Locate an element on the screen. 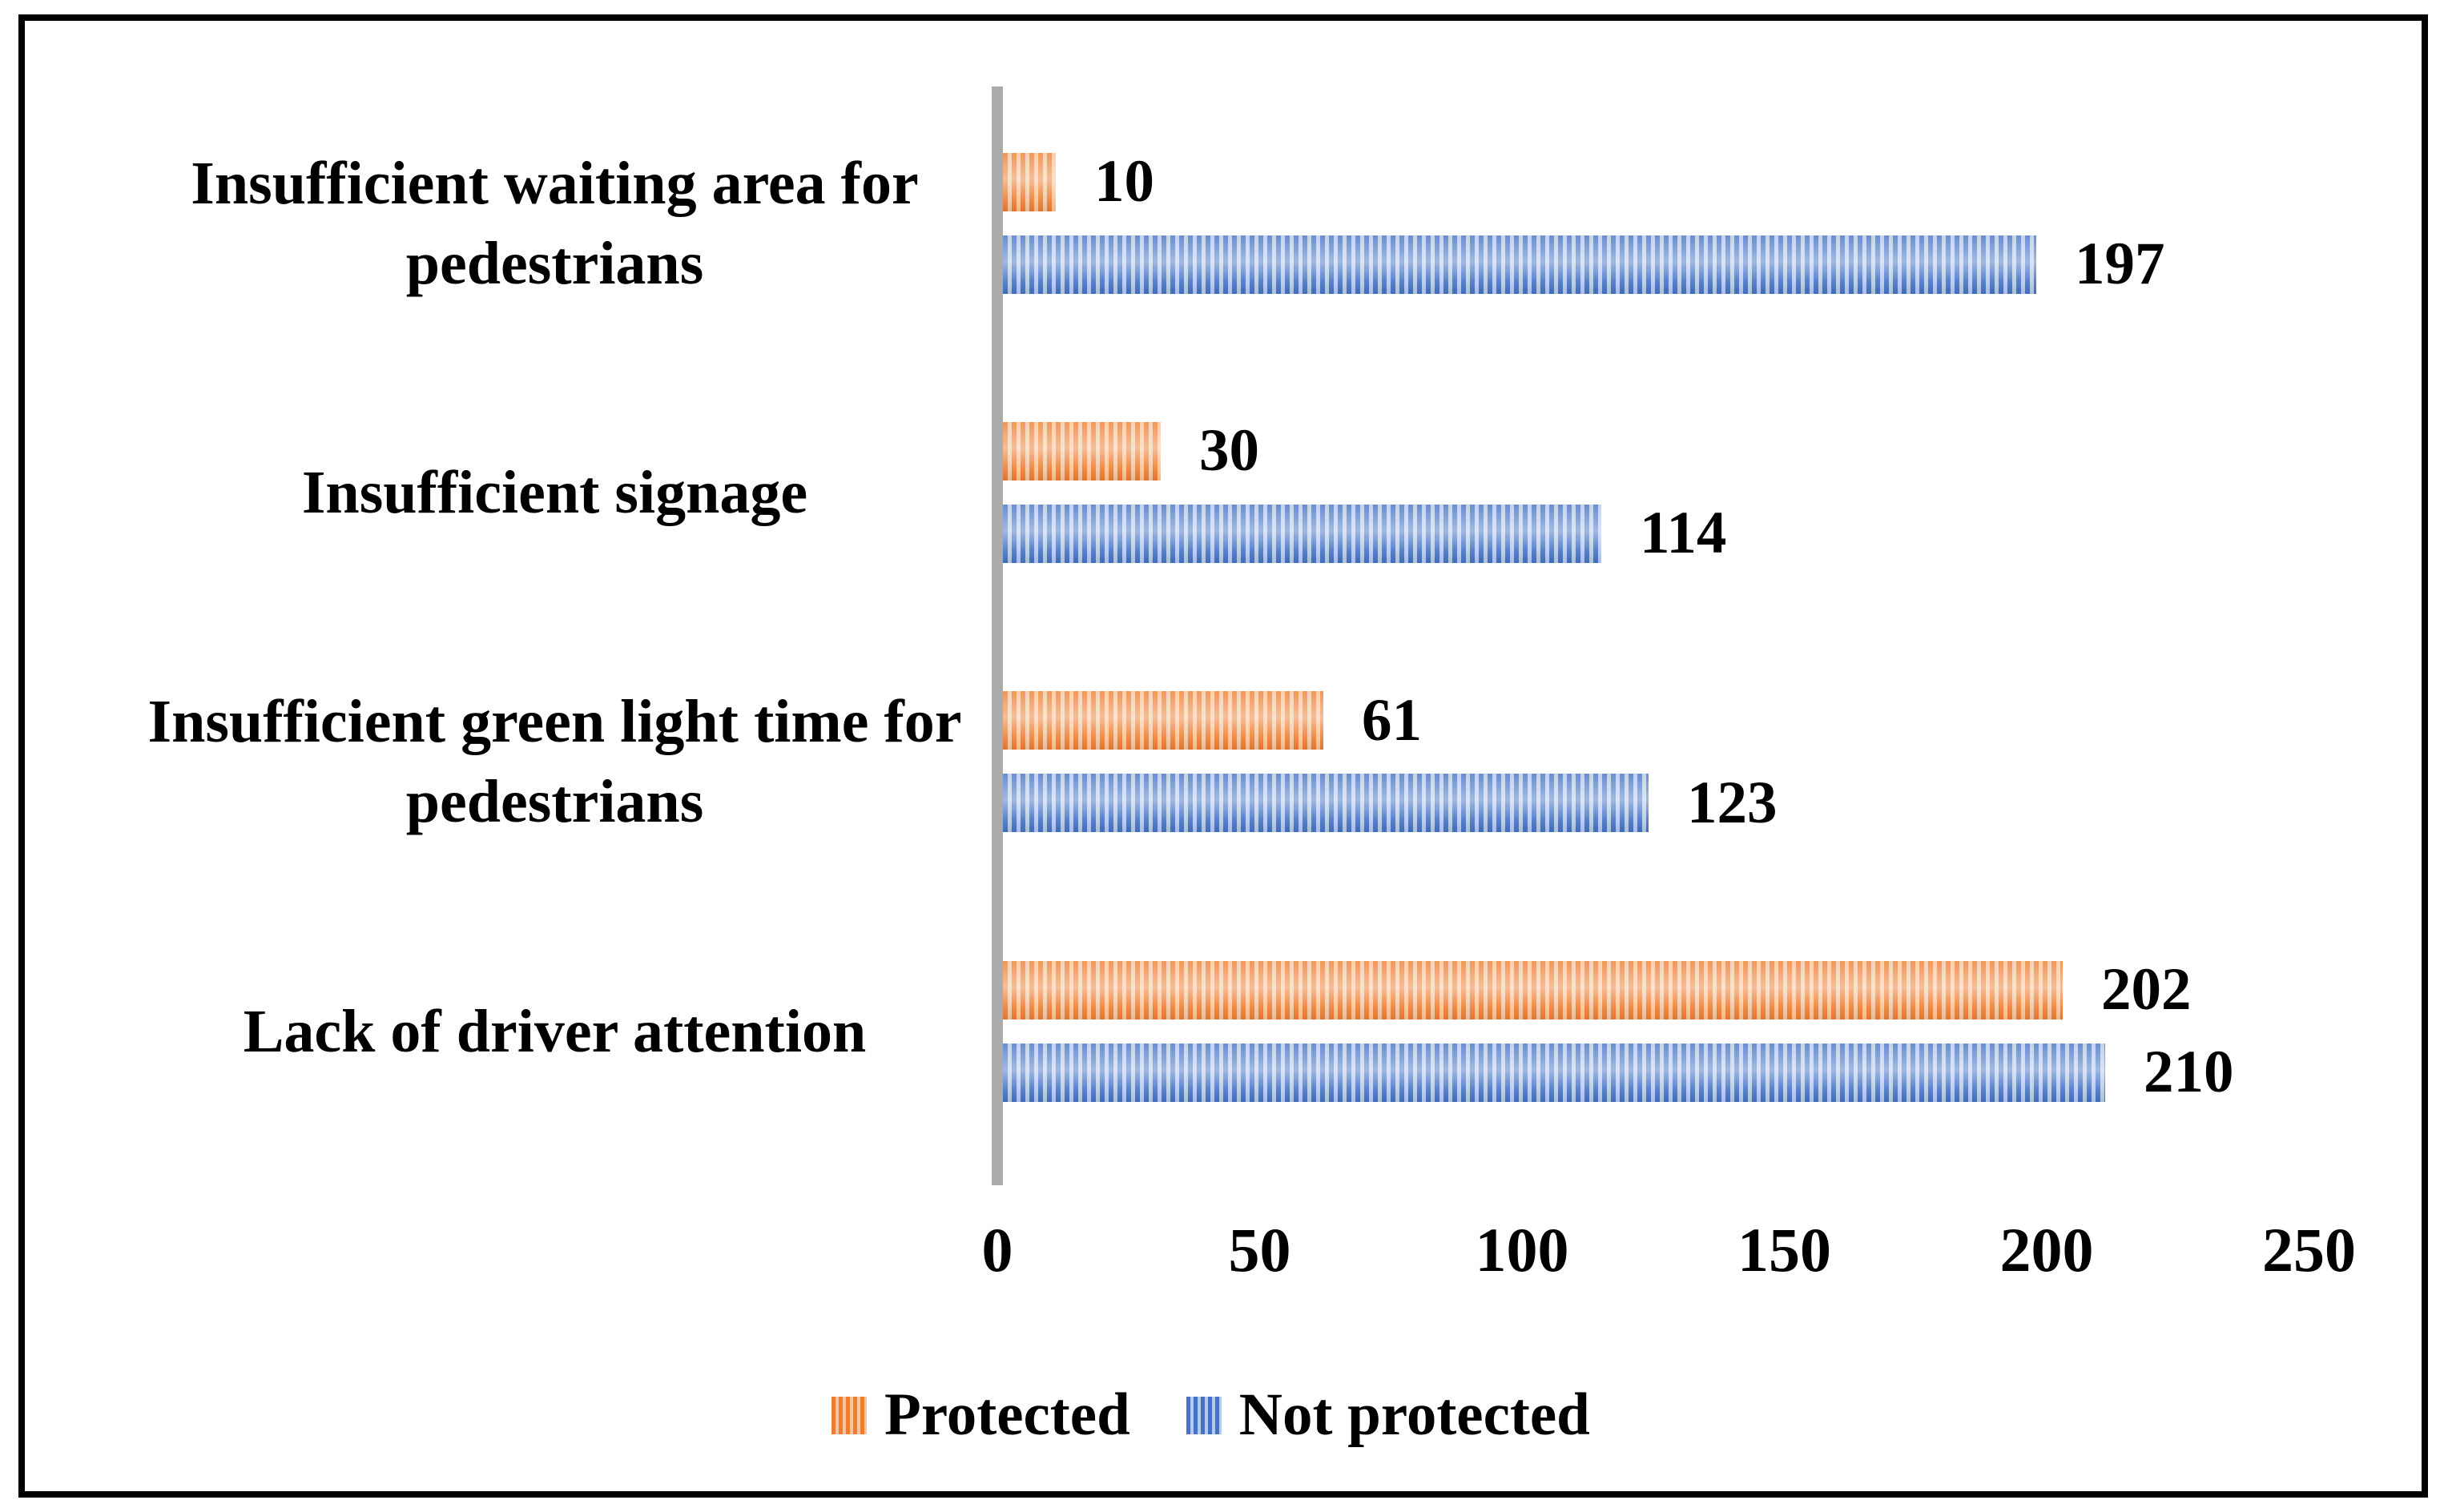 The width and height of the screenshot is (2444, 1512). x-axis-tick-label: 250 is located at coordinates (2309, 1250).